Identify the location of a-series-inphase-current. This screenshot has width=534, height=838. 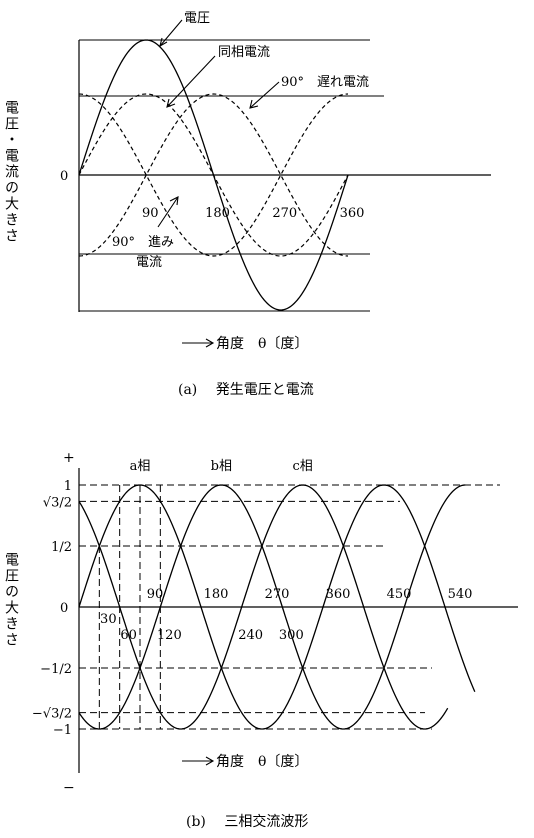
(213, 175).